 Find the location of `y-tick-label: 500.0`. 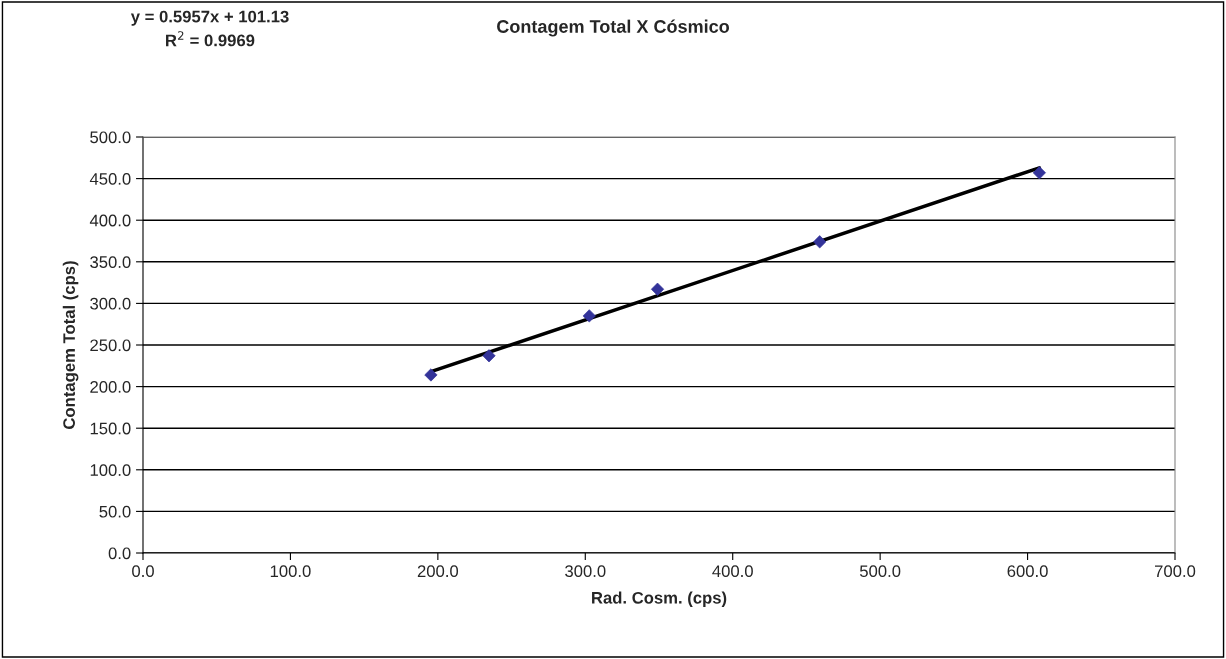

y-tick-label: 500.0 is located at coordinates (110, 137).